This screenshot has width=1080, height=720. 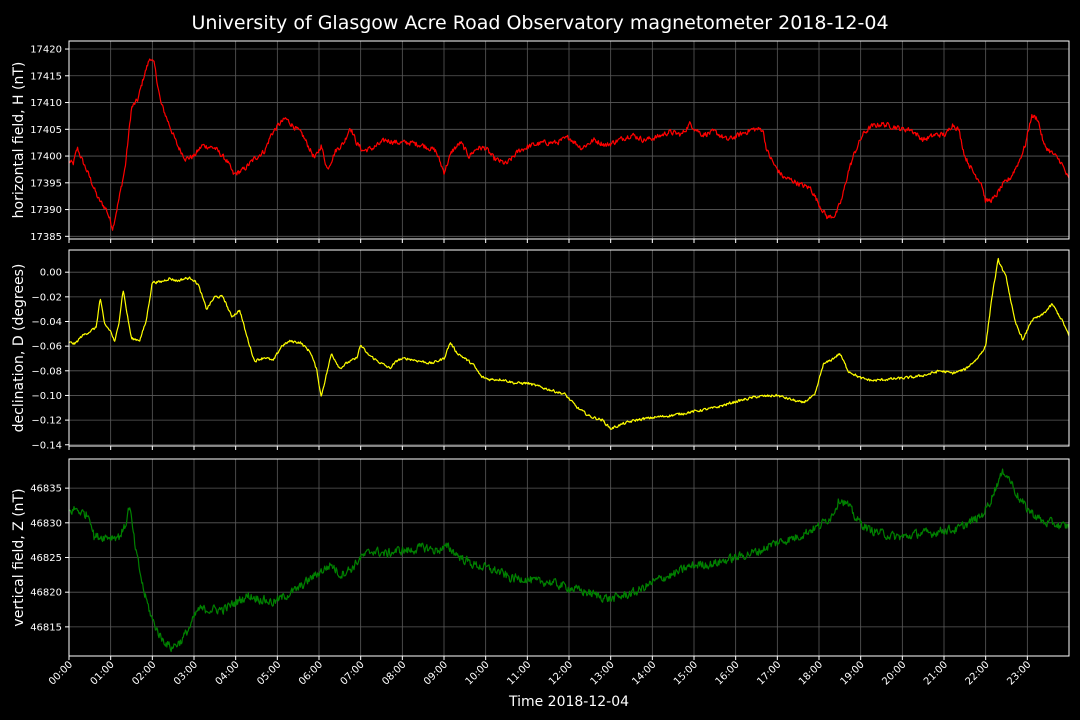 What do you see at coordinates (46, 237) in the screenshot?
I see `y-tick-label: 17385` at bounding box center [46, 237].